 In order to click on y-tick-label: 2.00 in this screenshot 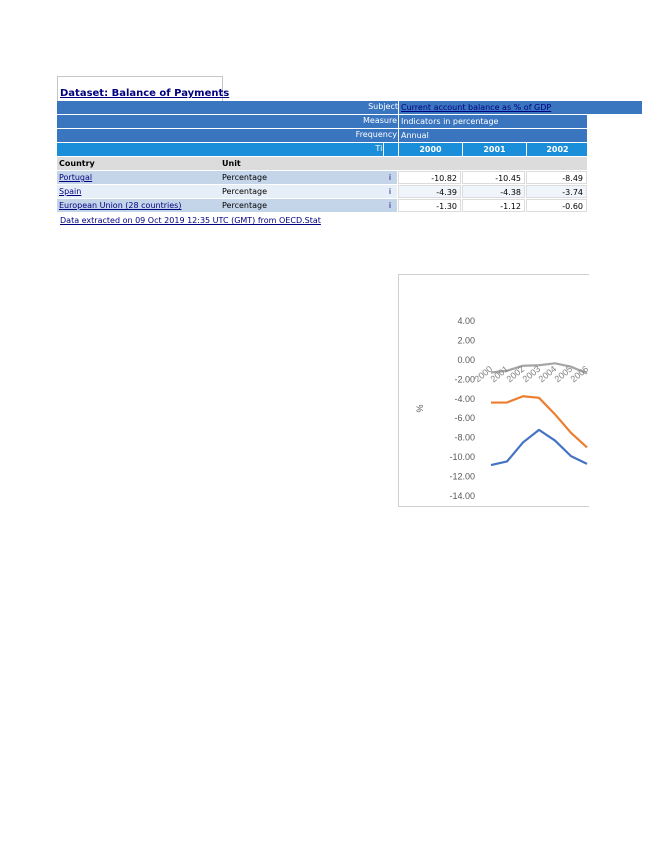, I will do `click(466, 340)`.